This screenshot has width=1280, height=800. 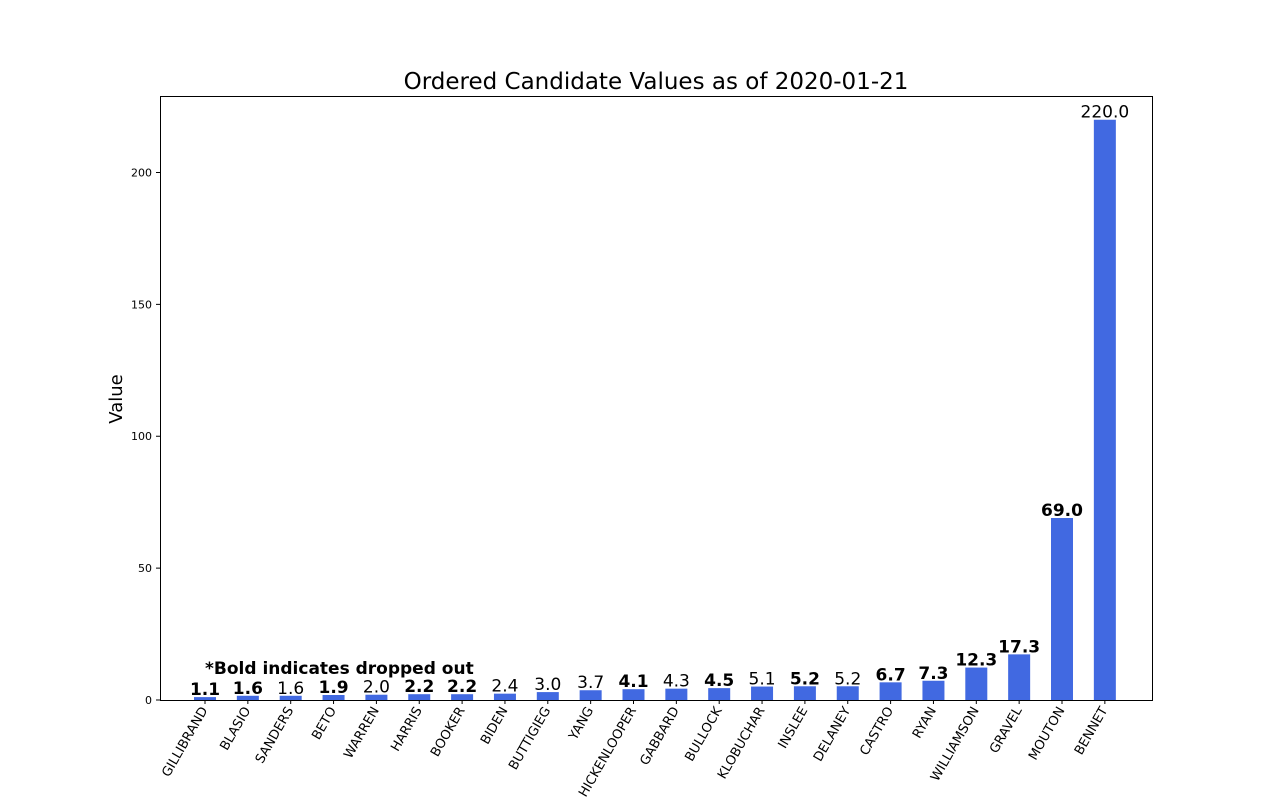 I want to click on data-label: 69.0, so click(x=1062, y=511).